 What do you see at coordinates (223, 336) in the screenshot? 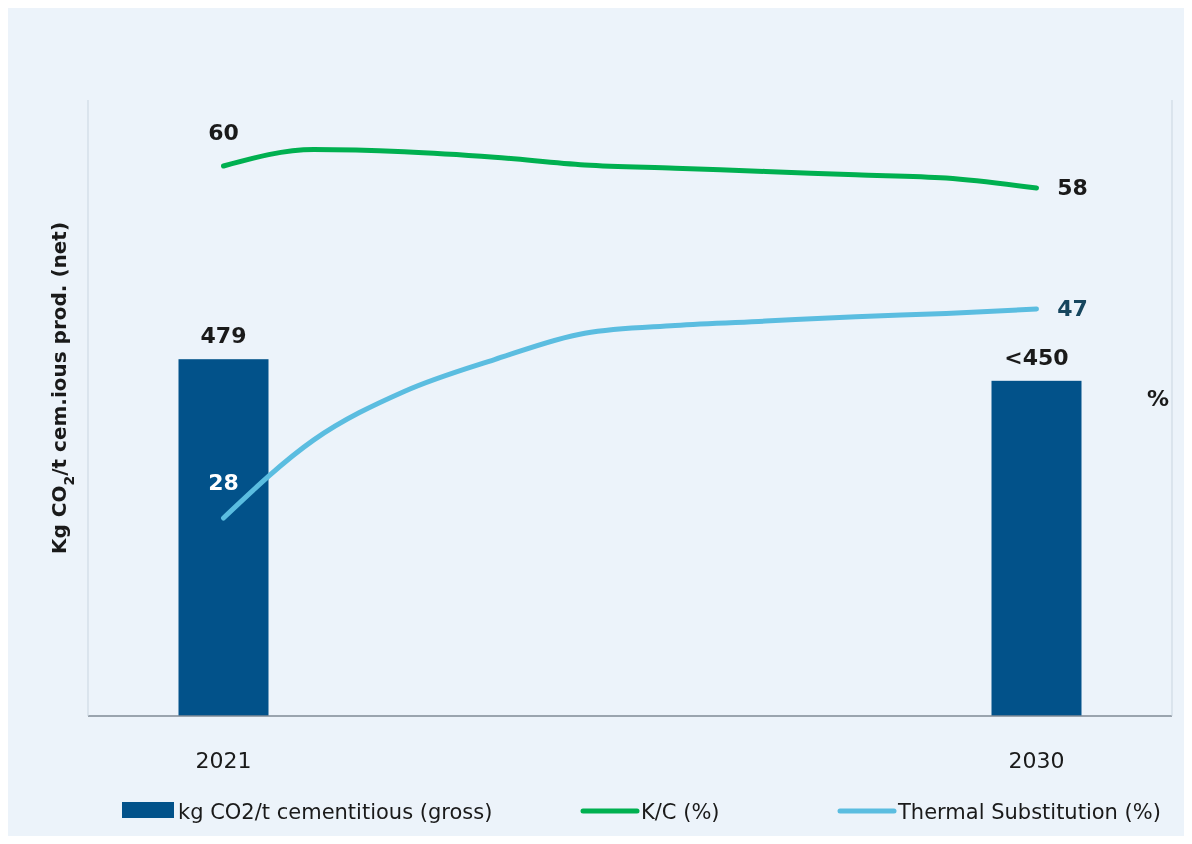
I see `data-label: 479` at bounding box center [223, 336].